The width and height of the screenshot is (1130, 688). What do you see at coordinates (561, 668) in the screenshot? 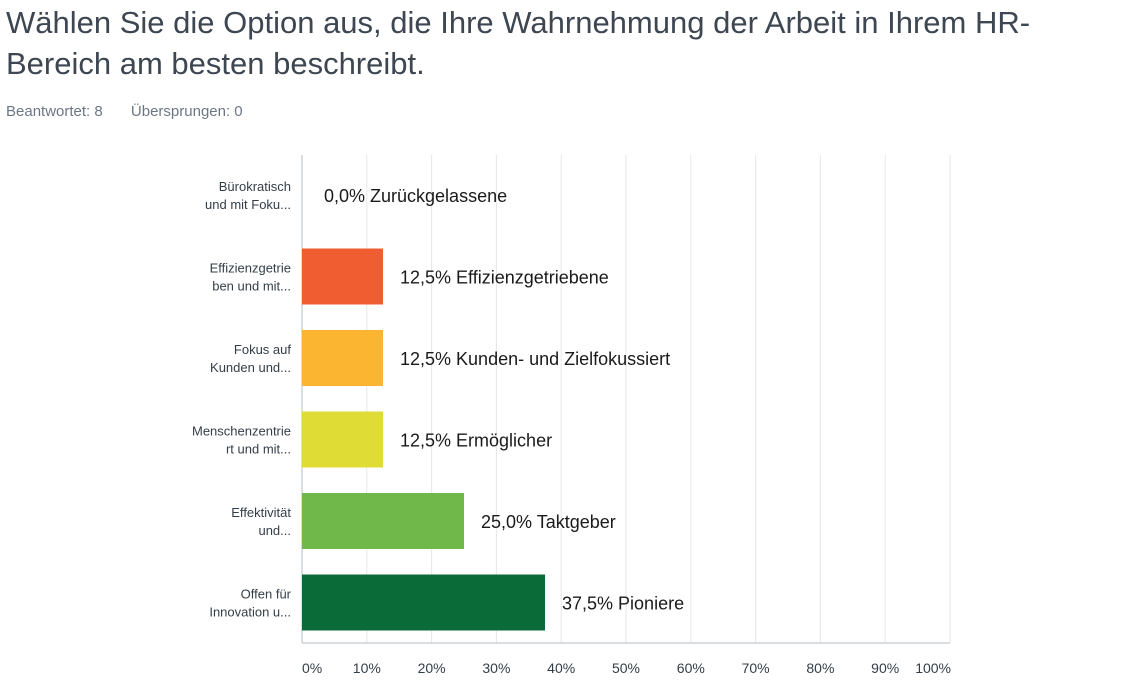
I see `x-tick-label: 40%` at bounding box center [561, 668].